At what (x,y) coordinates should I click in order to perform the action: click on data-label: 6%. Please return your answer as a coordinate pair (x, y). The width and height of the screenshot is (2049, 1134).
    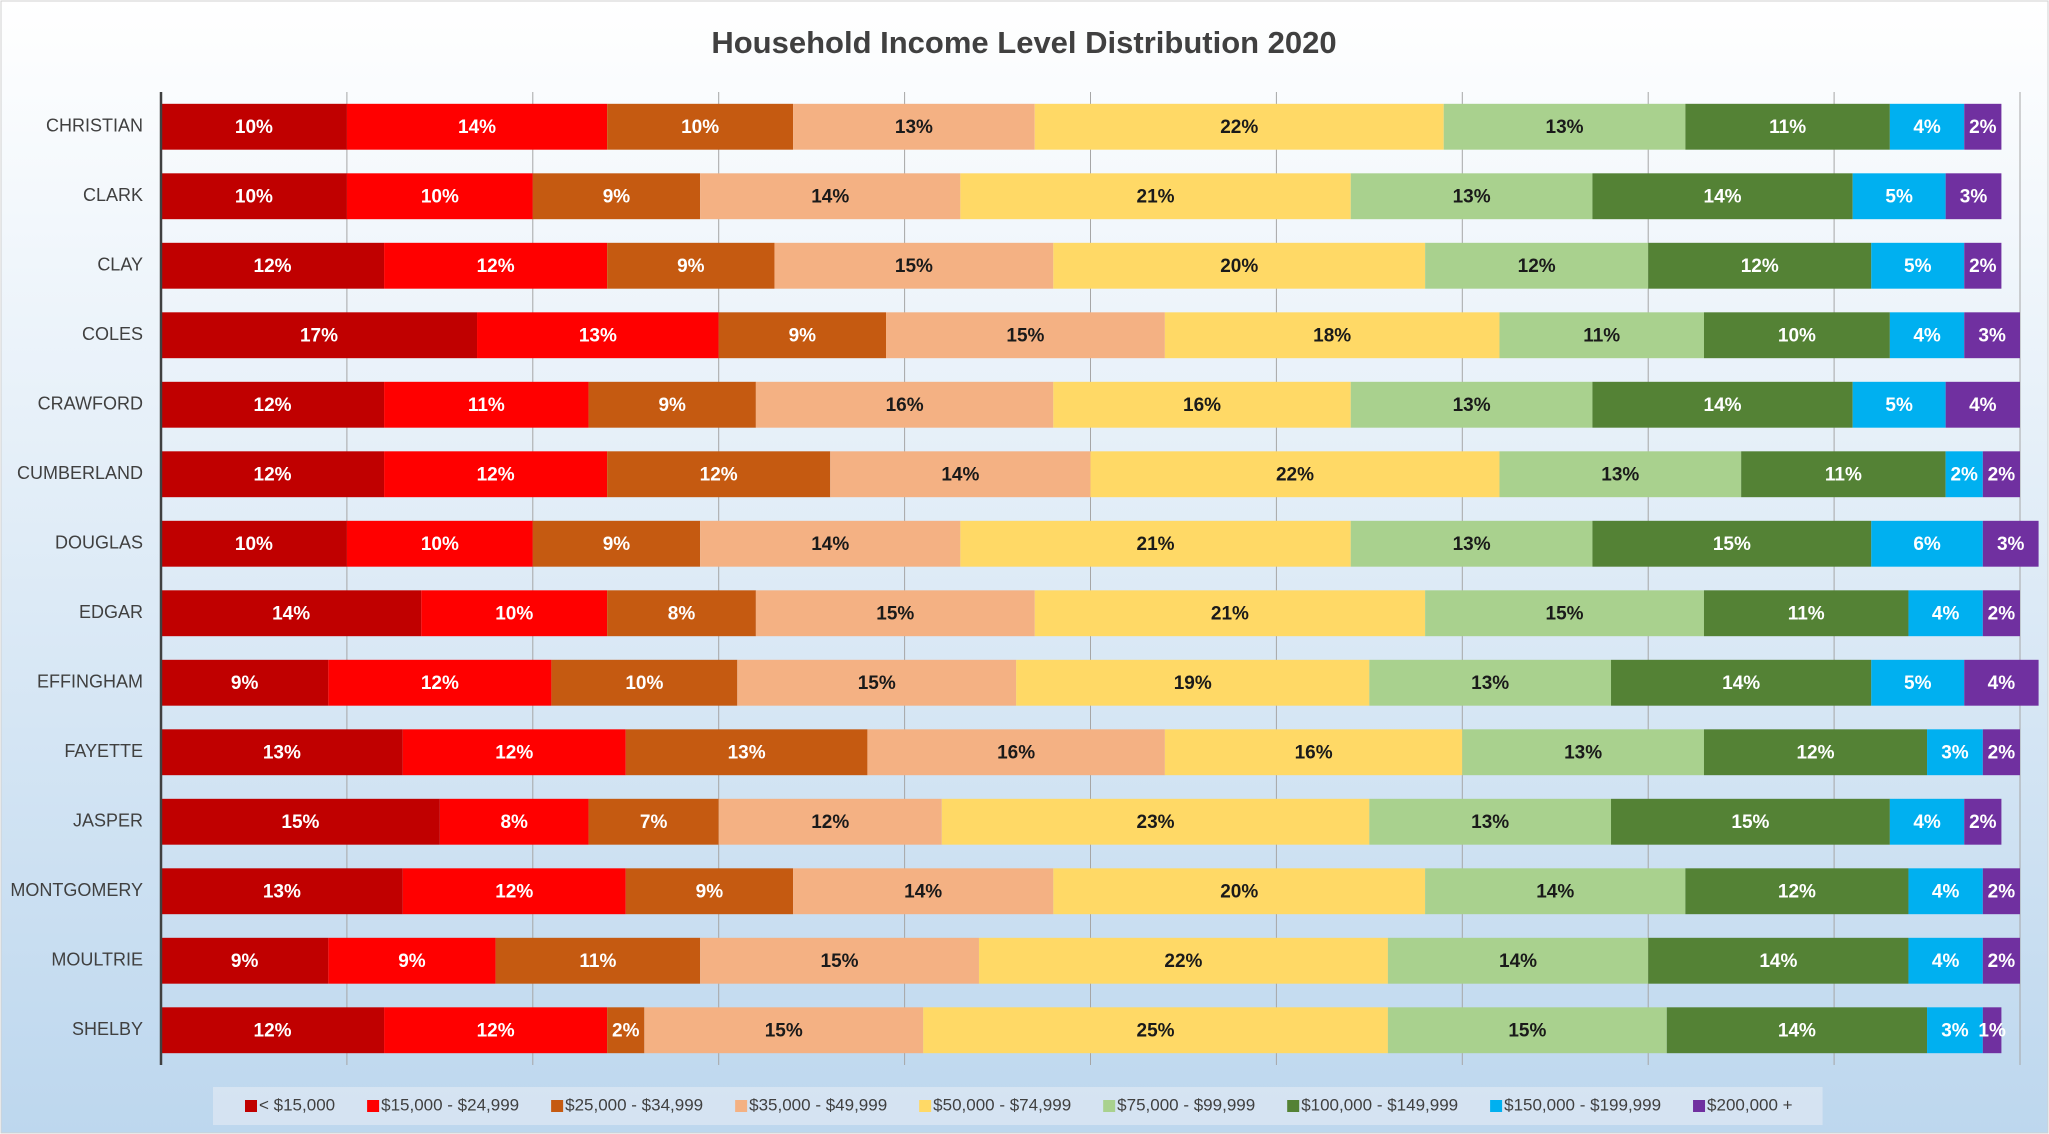
    Looking at the image, I should click on (1927, 544).